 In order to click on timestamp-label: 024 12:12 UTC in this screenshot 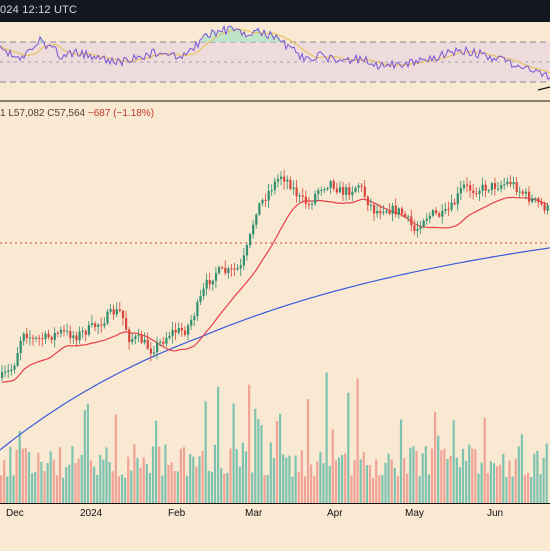, I will do `click(39, 10)`.